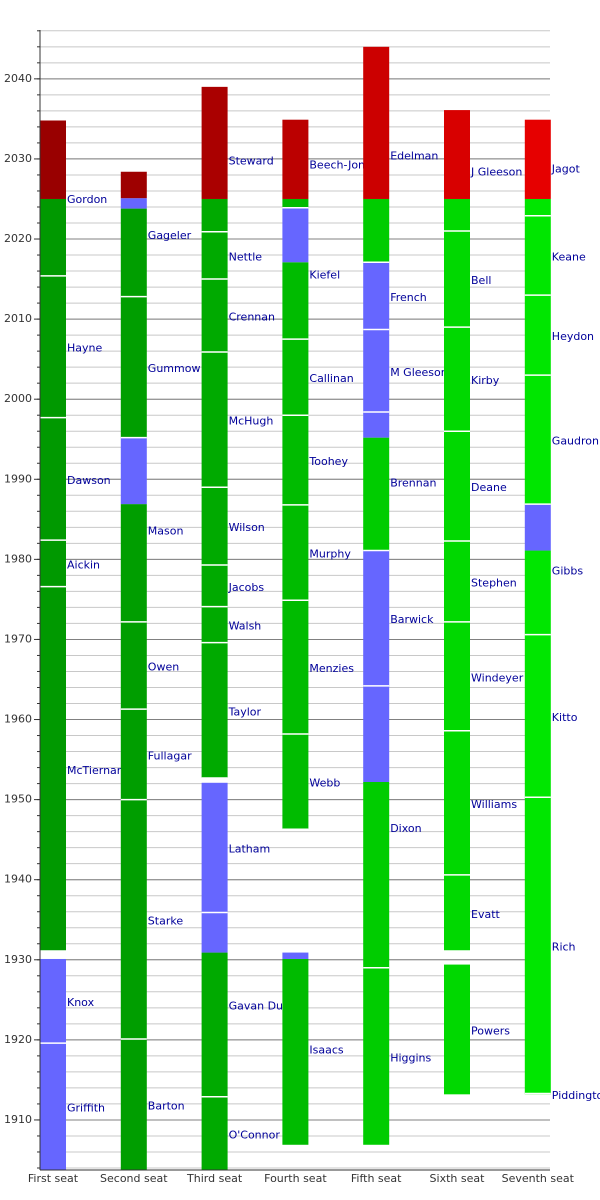 The width and height of the screenshot is (600, 1200). Describe the element at coordinates (18, 719) in the screenshot. I see `y-tick-label: 1960` at that location.